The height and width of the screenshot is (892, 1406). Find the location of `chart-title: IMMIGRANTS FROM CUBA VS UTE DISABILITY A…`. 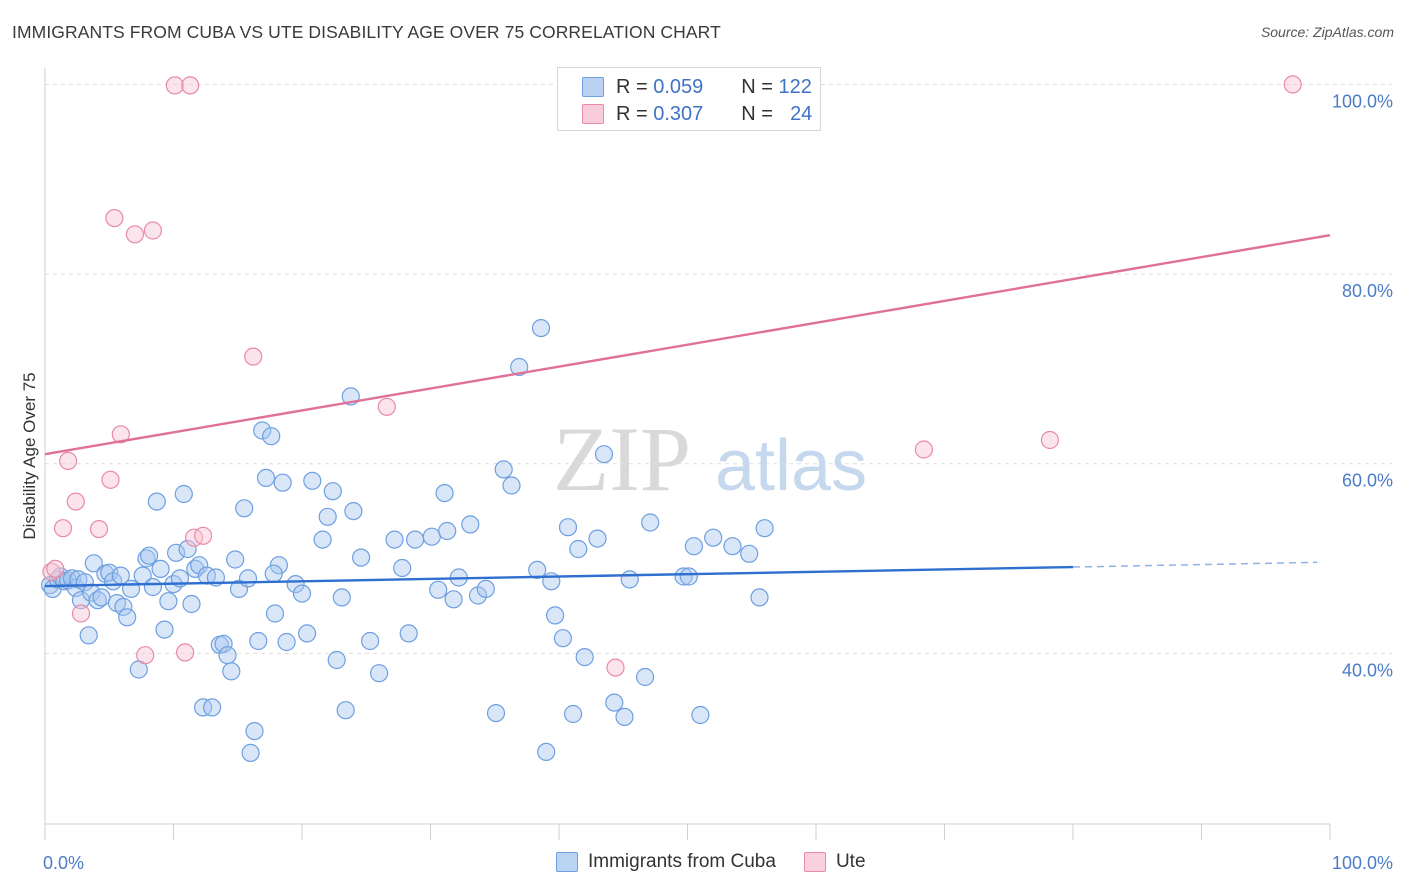

chart-title: IMMIGRANTS FROM CUBA VS UTE DISABILITY A… is located at coordinates (366, 32).